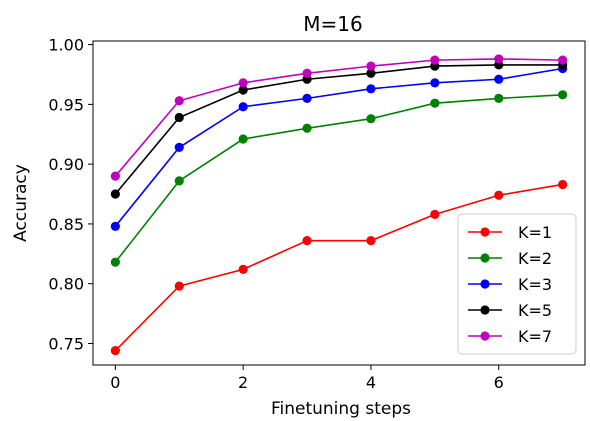 This screenshot has width=590, height=421. What do you see at coordinates (66, 164) in the screenshot?
I see `y-tick-label: 0.90` at bounding box center [66, 164].